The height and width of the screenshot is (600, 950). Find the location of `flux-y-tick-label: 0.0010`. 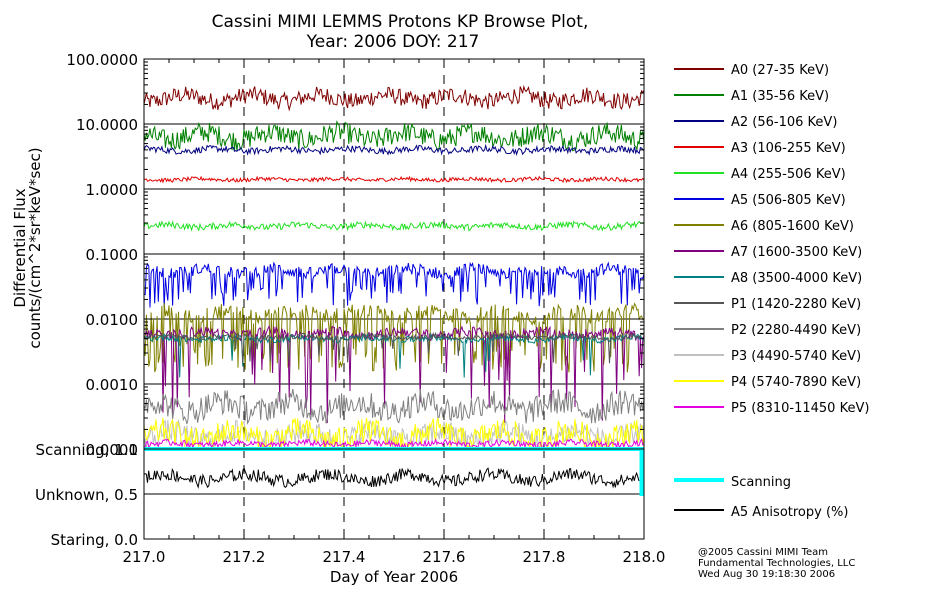

flux-y-tick-label: 0.0010 is located at coordinates (112, 385).